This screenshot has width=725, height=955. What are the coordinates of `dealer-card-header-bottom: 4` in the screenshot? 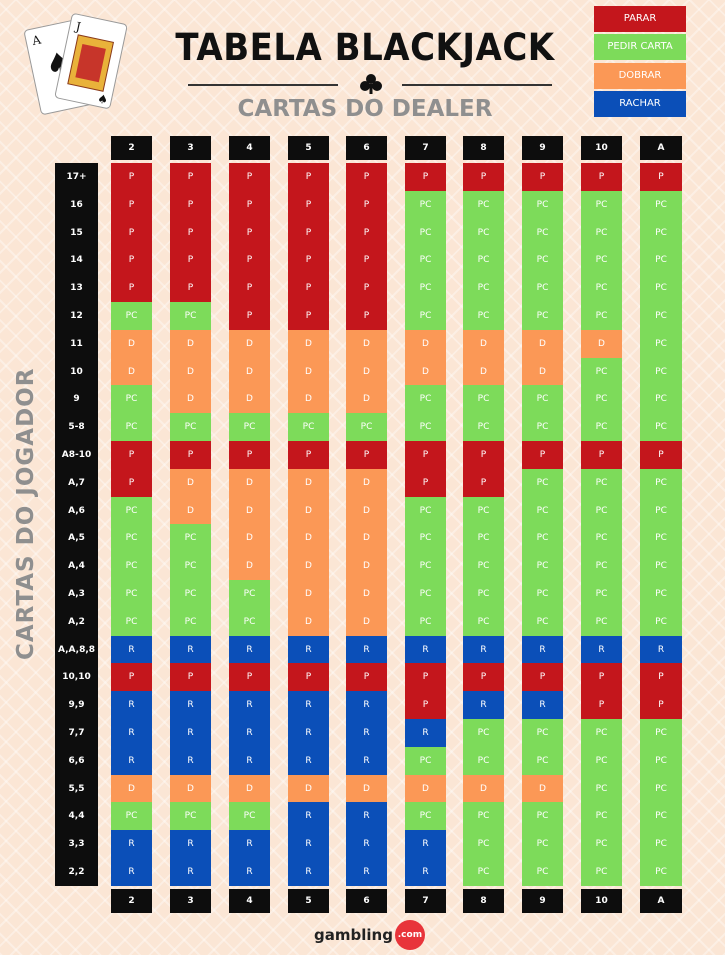 It's located at (249, 901).